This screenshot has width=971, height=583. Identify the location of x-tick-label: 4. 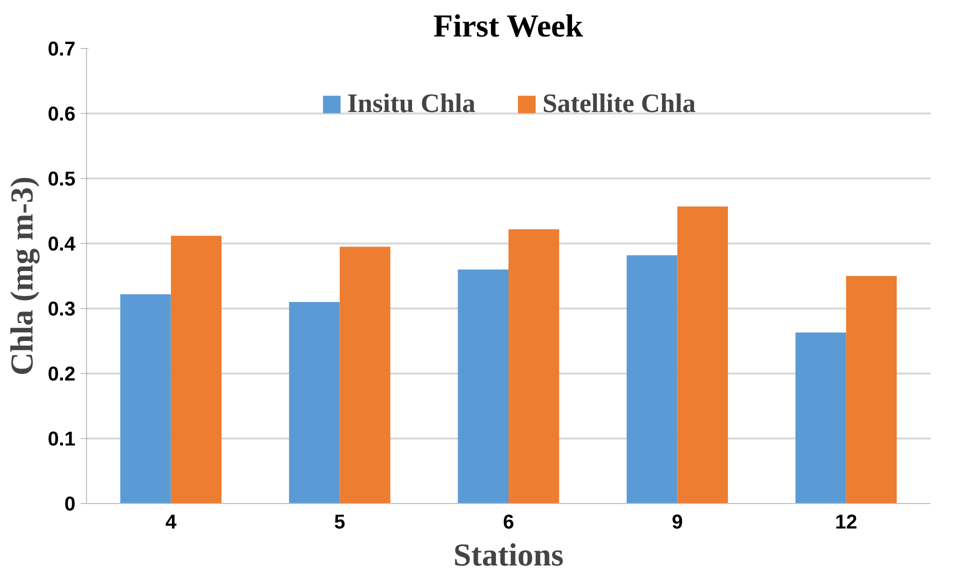
(171, 523).